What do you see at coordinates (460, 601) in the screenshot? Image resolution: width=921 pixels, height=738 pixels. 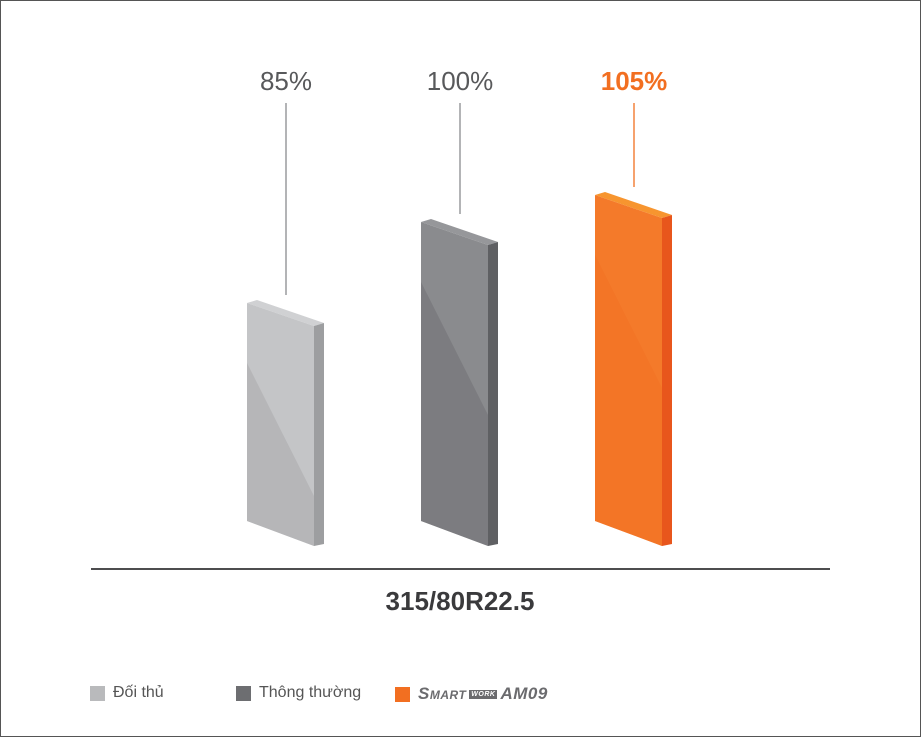 I see `category-label: 315/80R22.5` at bounding box center [460, 601].